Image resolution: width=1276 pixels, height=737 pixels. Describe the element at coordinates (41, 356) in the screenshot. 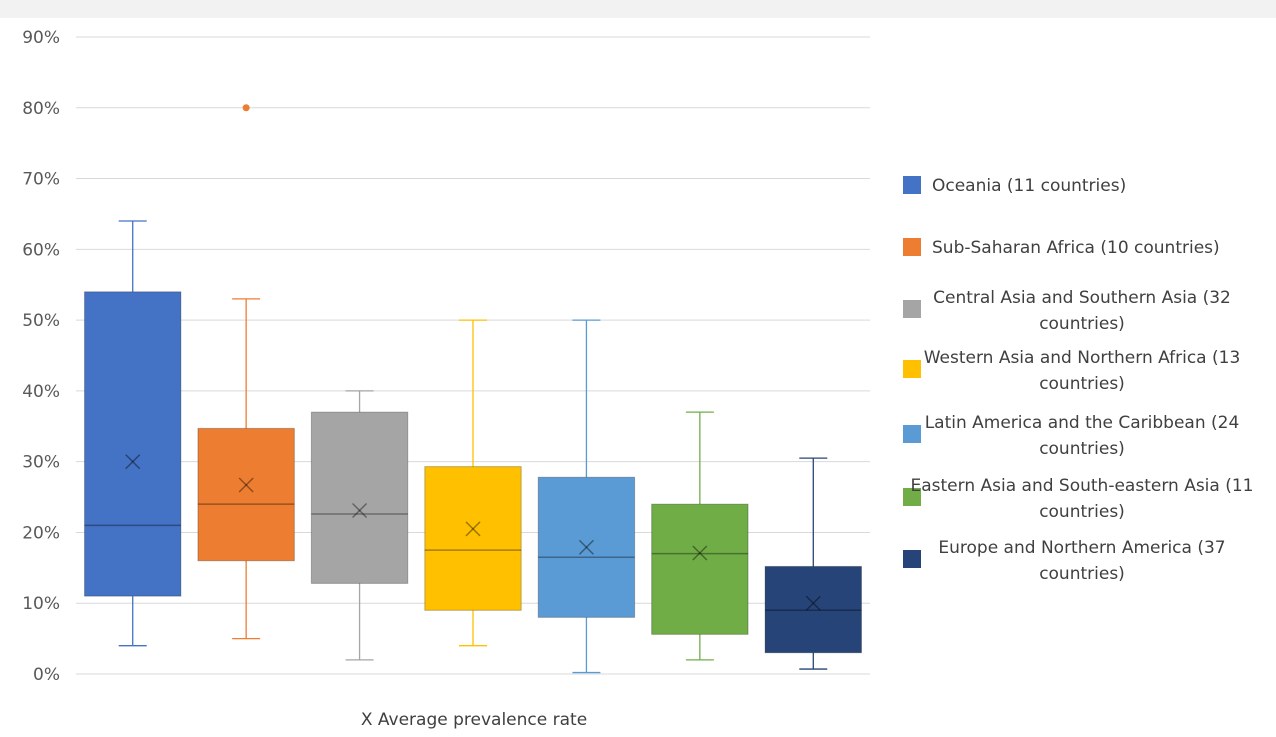

I see `y-axis-ticks: 0% 10% 20% 30% 40% 50% 60% 70% 80% 90%` at that location.